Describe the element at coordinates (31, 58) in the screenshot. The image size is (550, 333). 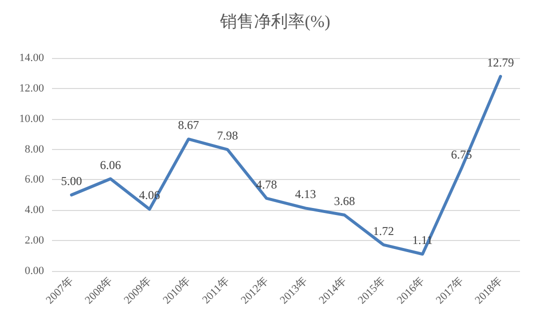
I see `y-tick-label: 14.00` at that location.